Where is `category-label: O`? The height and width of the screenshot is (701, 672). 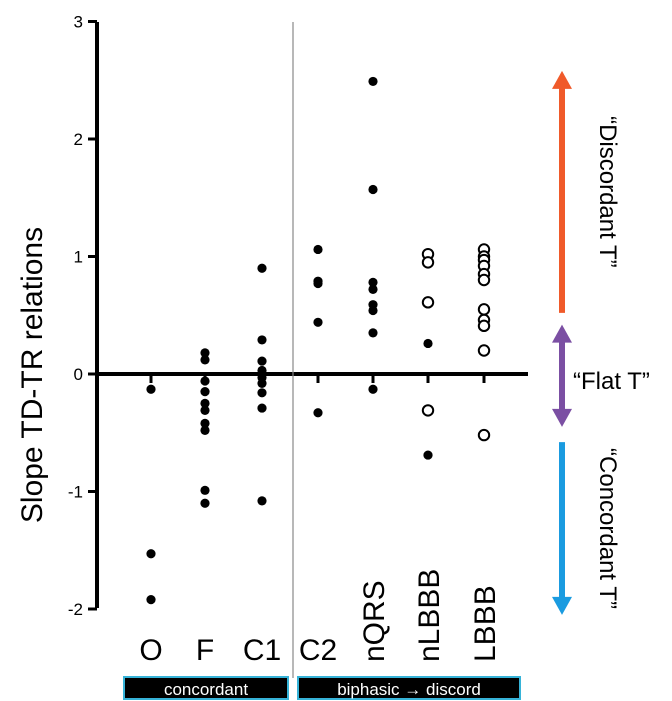
category-label: O is located at coordinates (150, 650).